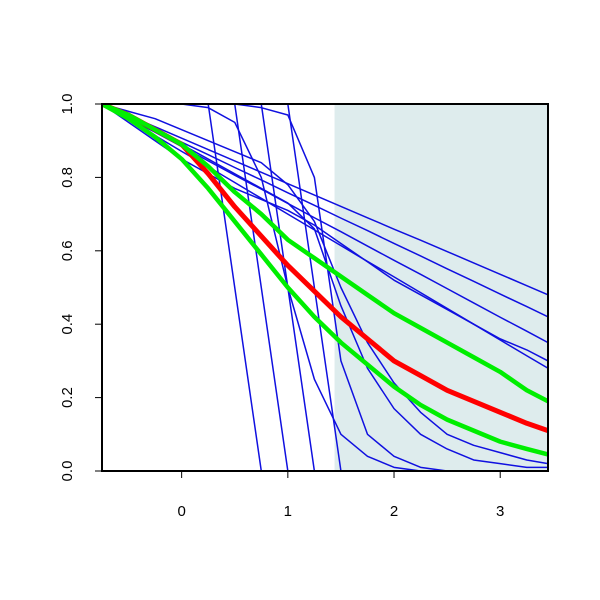 The width and height of the screenshot is (600, 600). What do you see at coordinates (181, 511) in the screenshot?
I see `x-tick-label: 0` at bounding box center [181, 511].